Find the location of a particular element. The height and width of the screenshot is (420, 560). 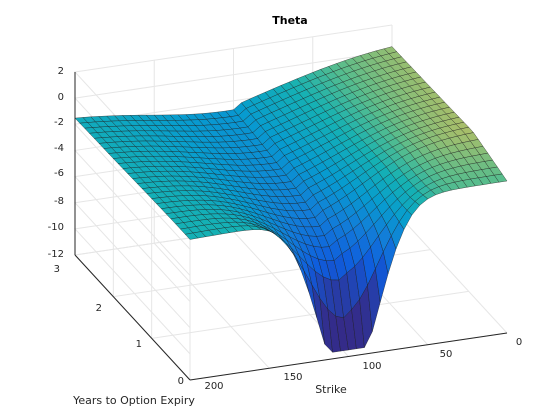

y-axis-line is located at coordinates (132, 317).